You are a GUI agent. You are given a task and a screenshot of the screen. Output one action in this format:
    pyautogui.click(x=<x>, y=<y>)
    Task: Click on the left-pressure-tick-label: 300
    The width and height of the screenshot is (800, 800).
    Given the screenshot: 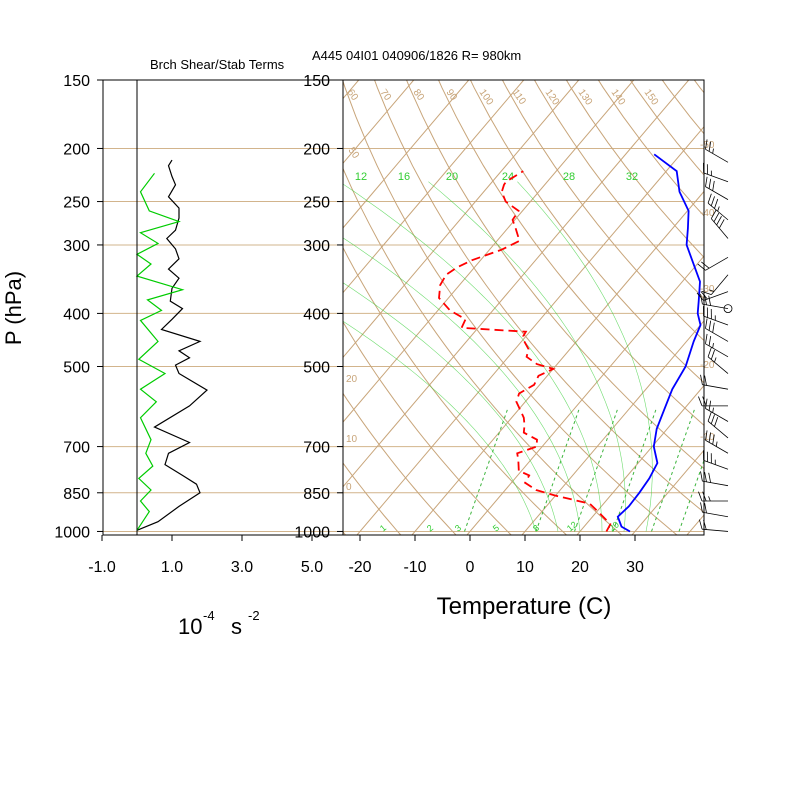 What is the action you would take?
    pyautogui.click(x=76, y=246)
    